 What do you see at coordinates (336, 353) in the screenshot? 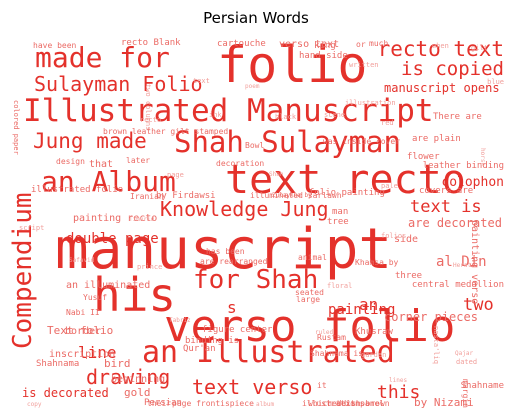
I see `word-72: Shahnama is` at bounding box center [336, 353].